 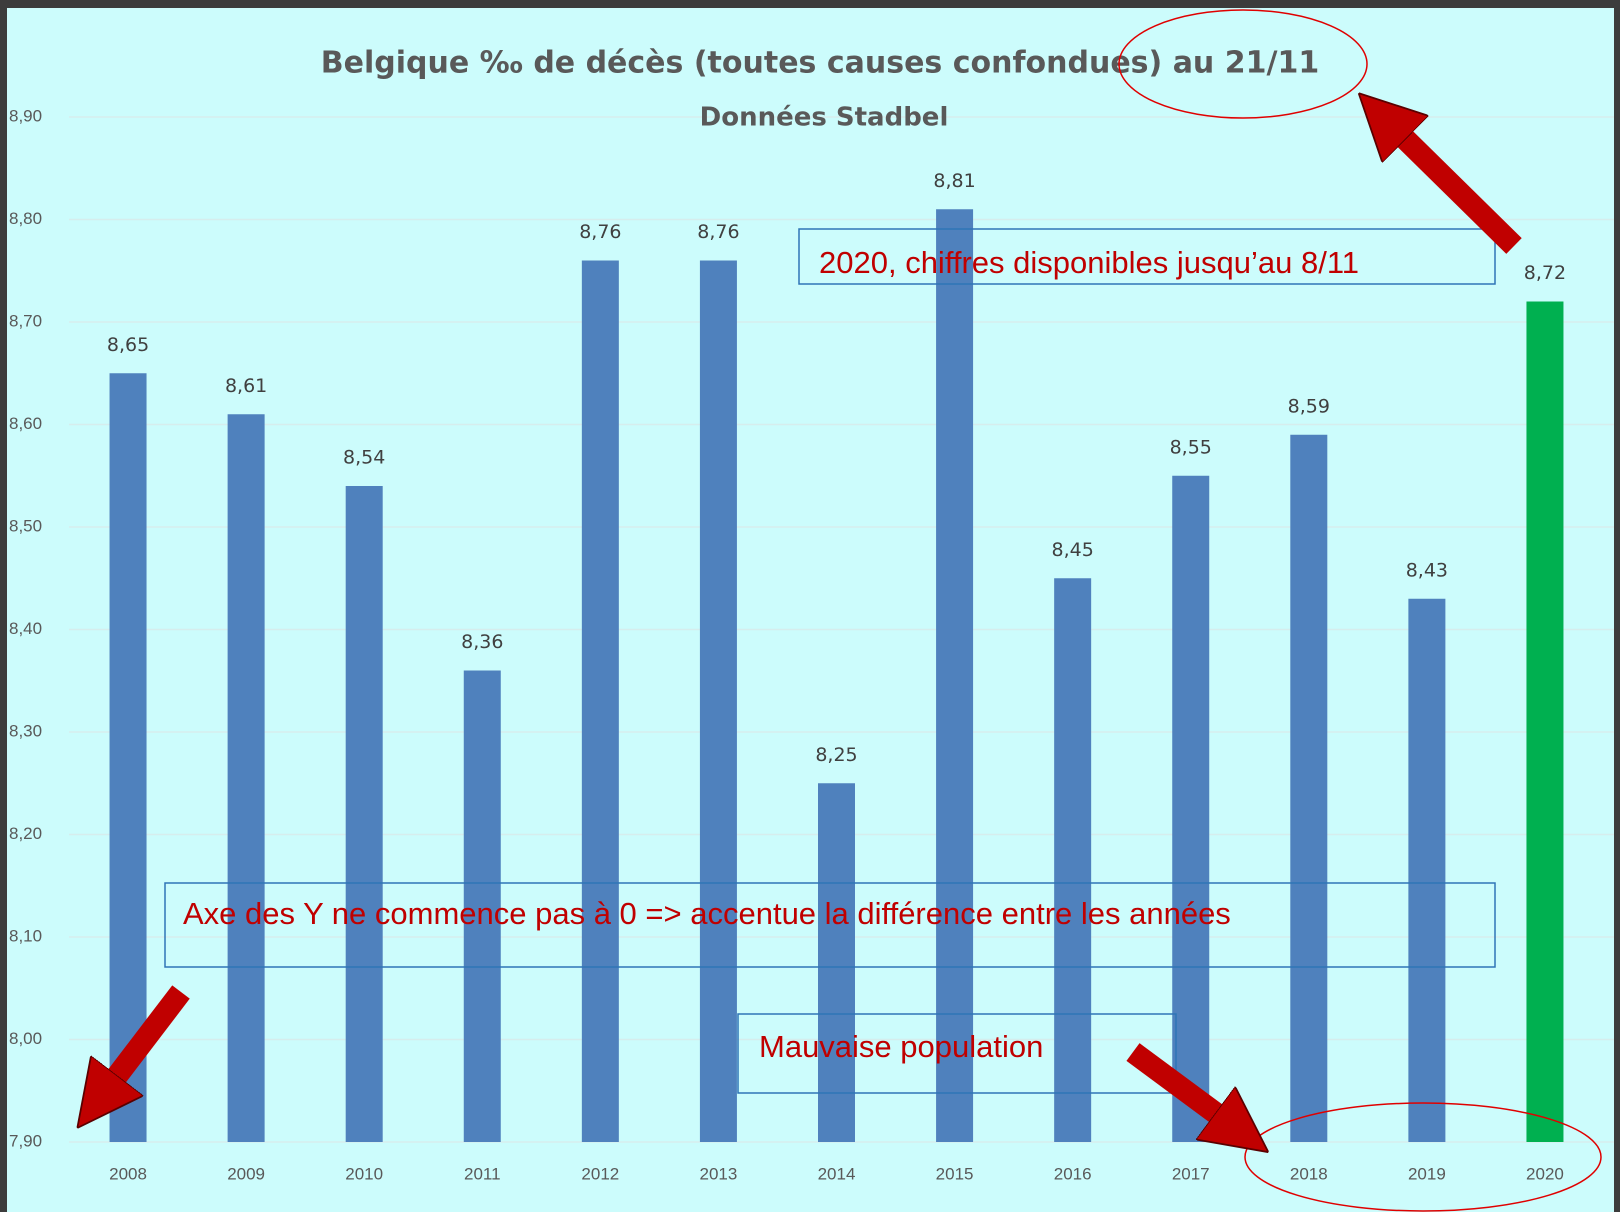 What do you see at coordinates (836, 755) in the screenshot?
I see `value-label: 8,25` at bounding box center [836, 755].